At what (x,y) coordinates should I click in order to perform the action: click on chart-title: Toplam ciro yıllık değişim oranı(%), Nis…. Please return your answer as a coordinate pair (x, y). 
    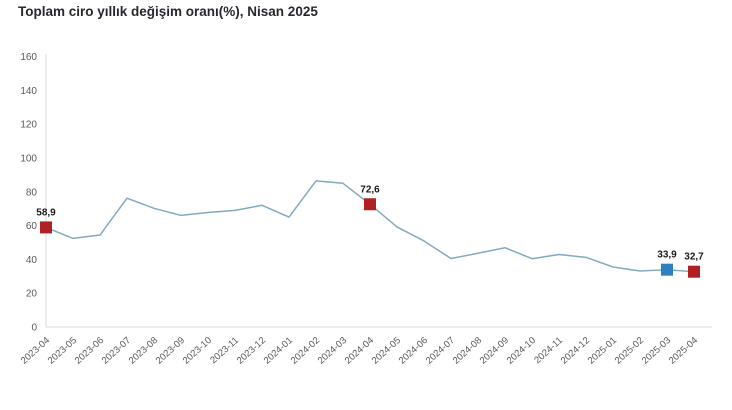
    Looking at the image, I should click on (168, 11).